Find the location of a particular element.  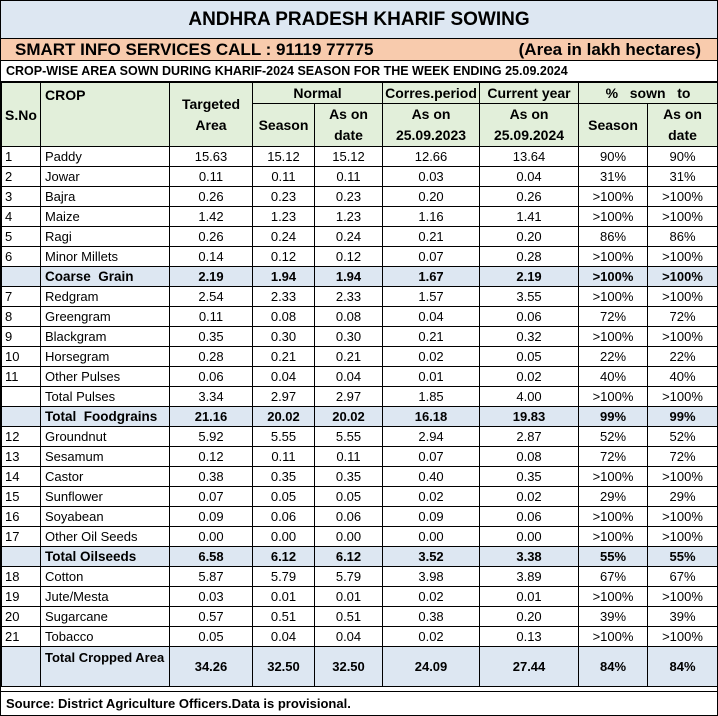

cell-target: 21.16 is located at coordinates (211, 416).